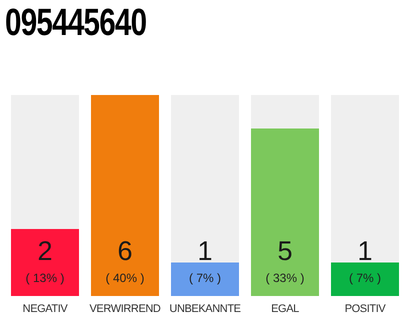  What do you see at coordinates (125, 308) in the screenshot?
I see `x-tick-label: VERWIRREND` at bounding box center [125, 308].